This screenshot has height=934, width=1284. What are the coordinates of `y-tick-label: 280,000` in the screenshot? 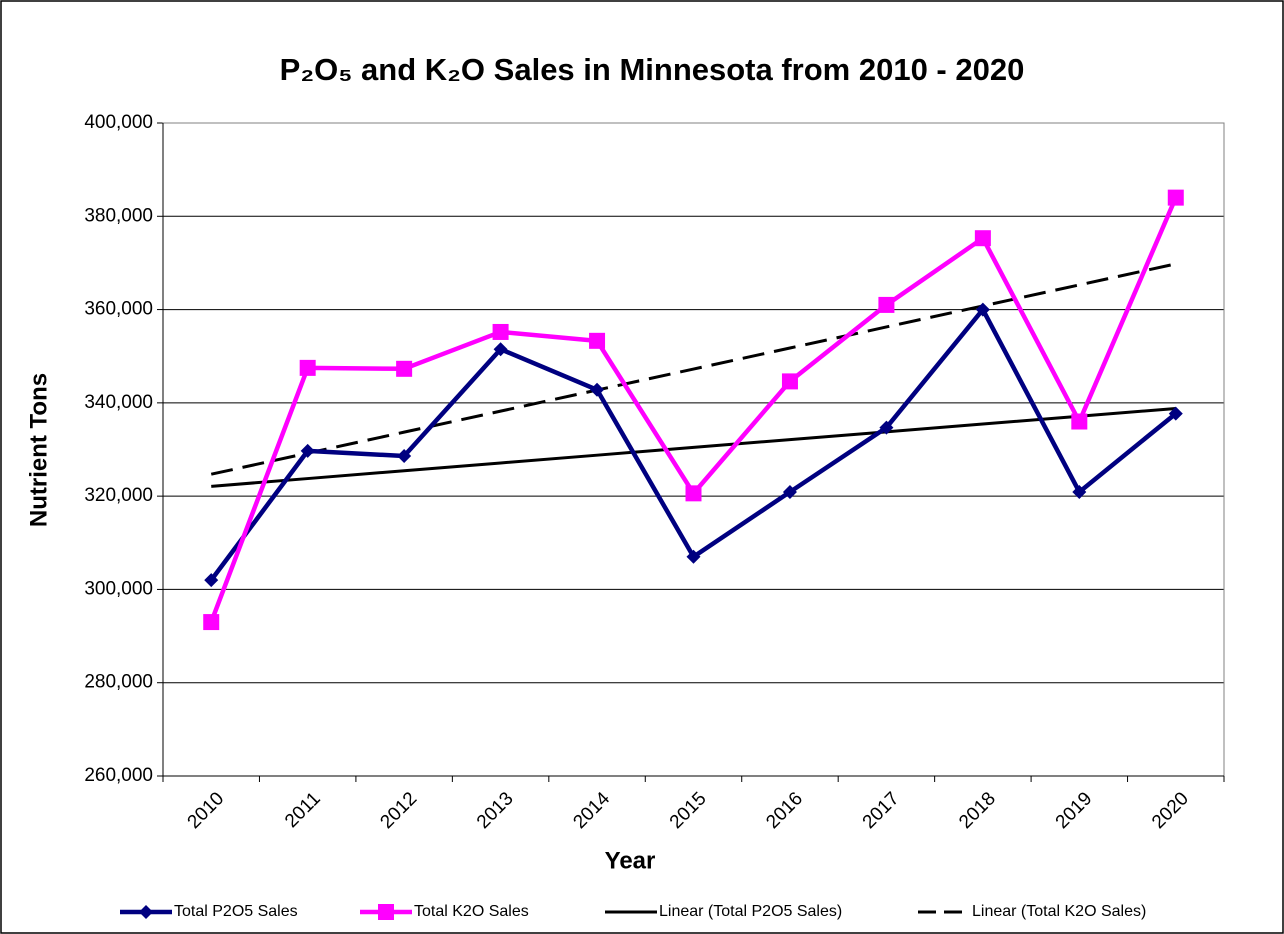 It's located at (118, 682).